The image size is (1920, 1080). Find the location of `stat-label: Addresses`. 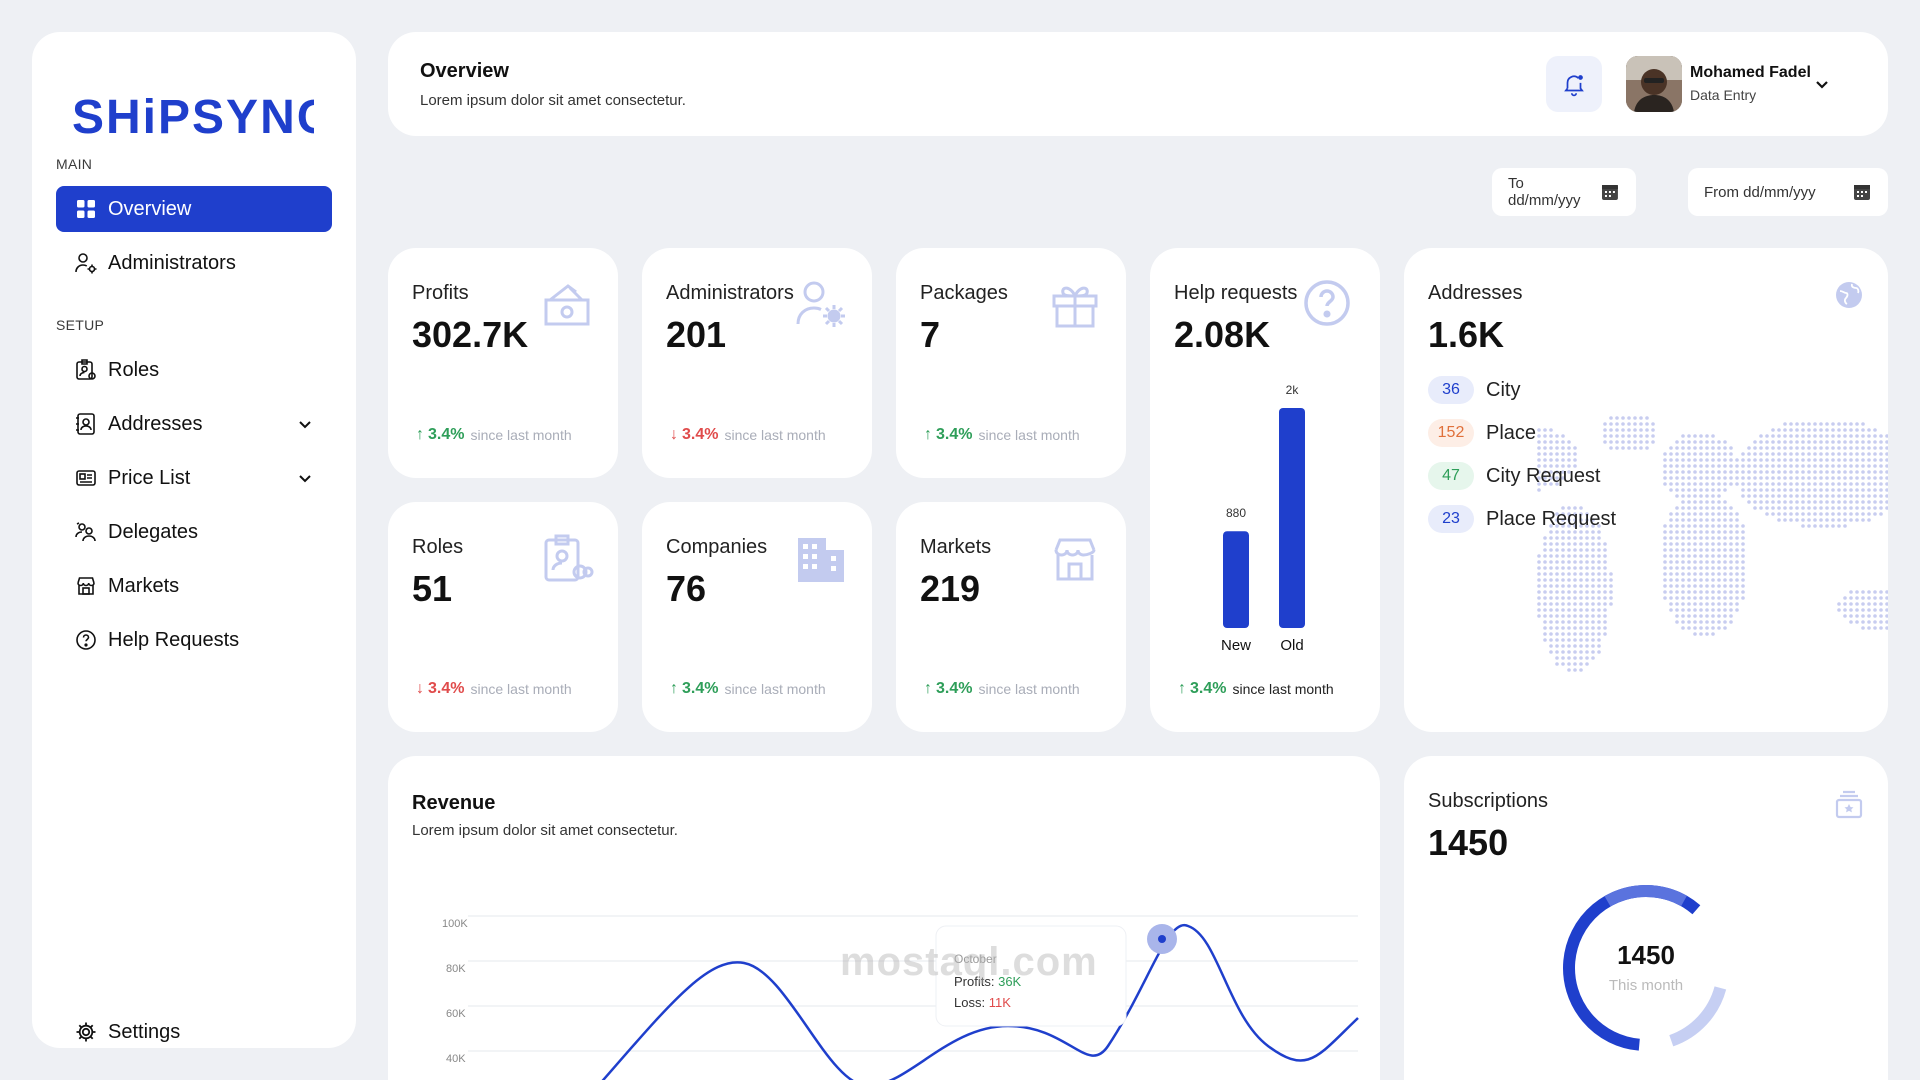

stat-label: Addresses is located at coordinates (1475, 293).